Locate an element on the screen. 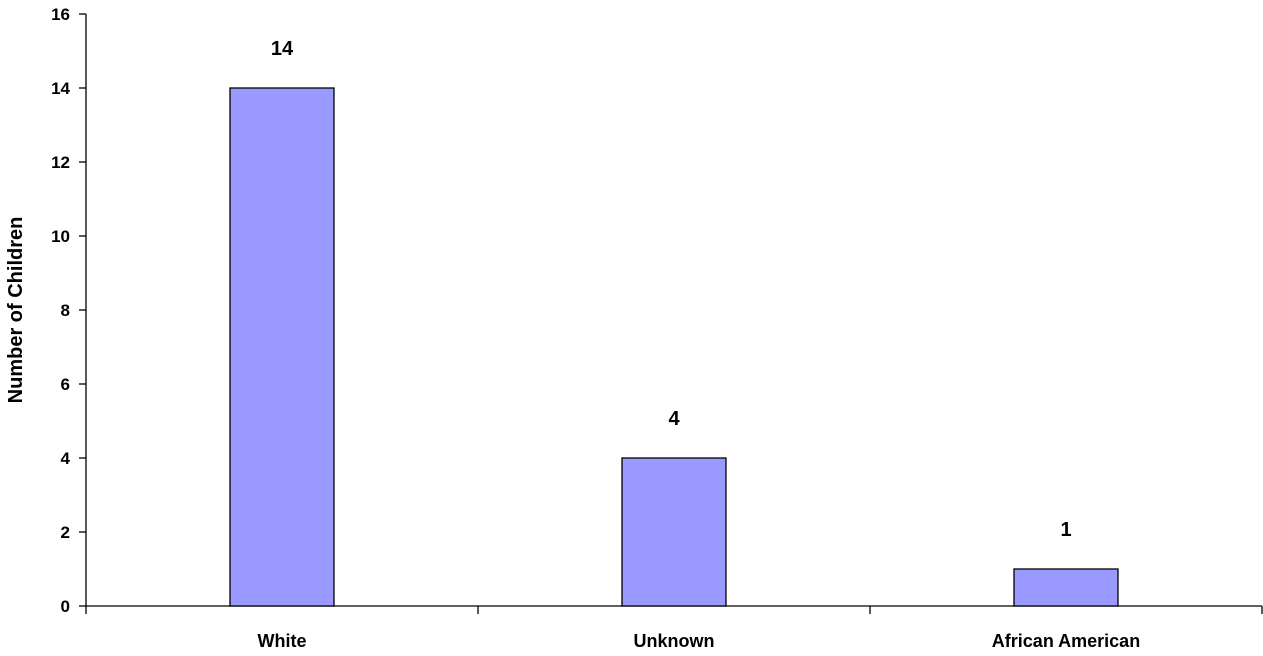  y-tick-label: 12 is located at coordinates (60, 162).